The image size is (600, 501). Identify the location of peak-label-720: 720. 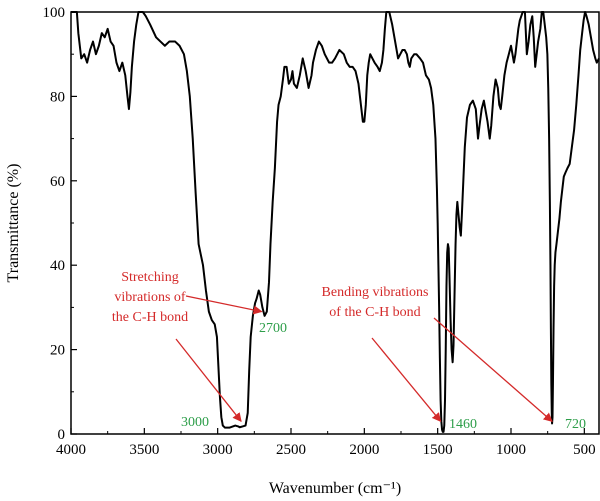
(575, 424).